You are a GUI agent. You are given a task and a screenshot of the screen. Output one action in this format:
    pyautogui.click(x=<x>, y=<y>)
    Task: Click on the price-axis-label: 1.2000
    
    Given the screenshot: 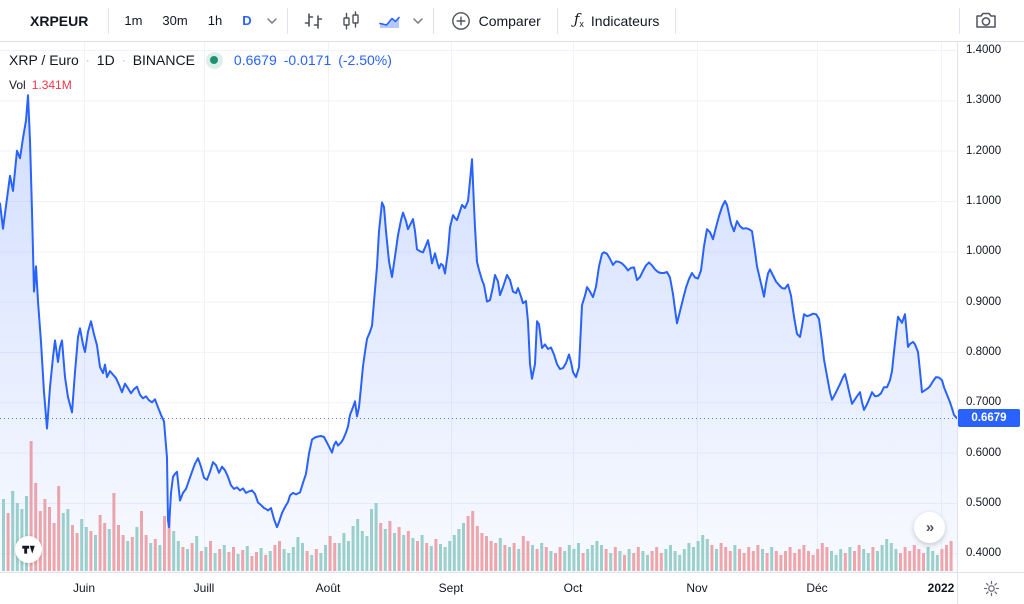 What is the action you would take?
    pyautogui.click(x=984, y=150)
    